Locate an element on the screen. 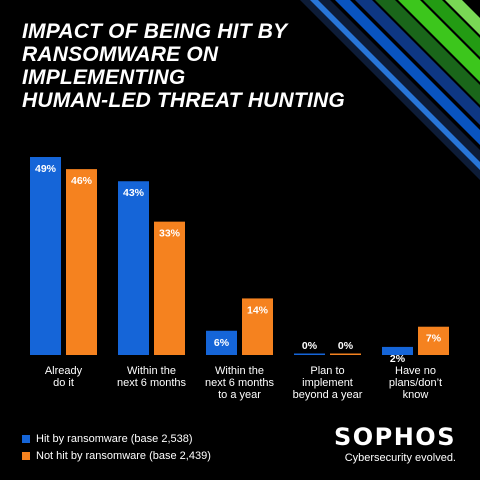 The height and width of the screenshot is (480, 480). data-label-not-hit-3: 0% is located at coordinates (346, 346).